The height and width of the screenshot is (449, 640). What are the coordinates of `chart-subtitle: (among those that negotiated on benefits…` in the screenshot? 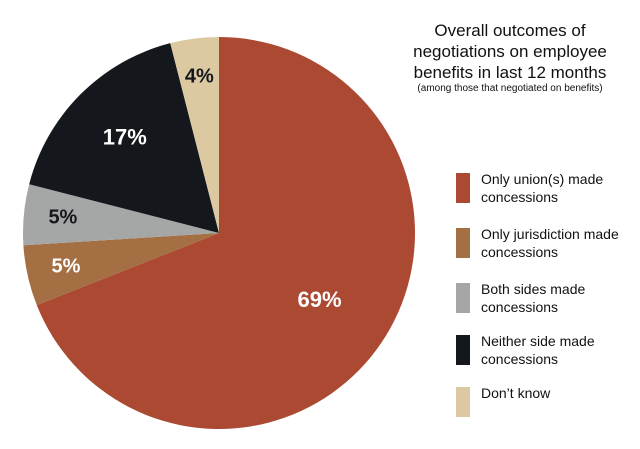 It's located at (510, 88).